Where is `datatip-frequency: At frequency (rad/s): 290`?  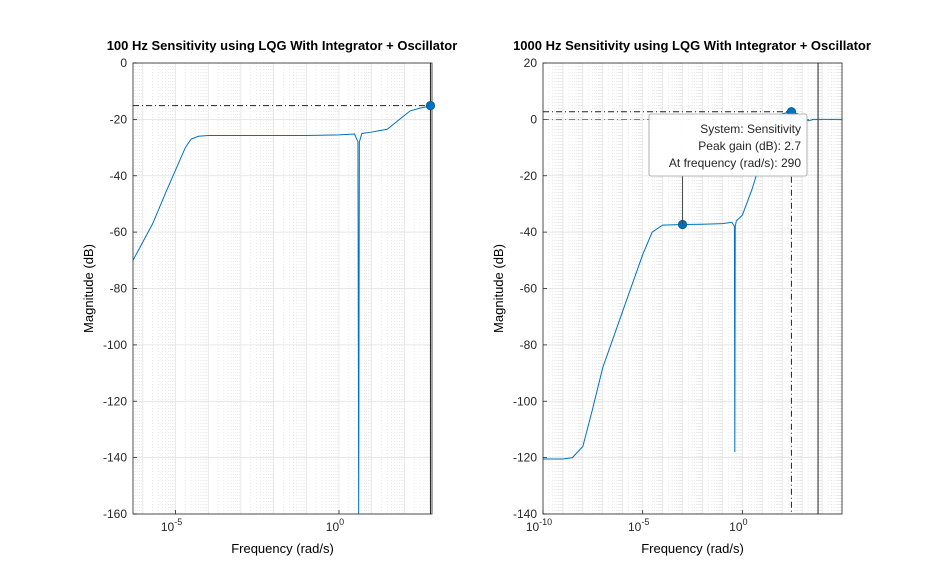
datatip-frequency: At frequency (rad/s): 290 is located at coordinates (735, 163).